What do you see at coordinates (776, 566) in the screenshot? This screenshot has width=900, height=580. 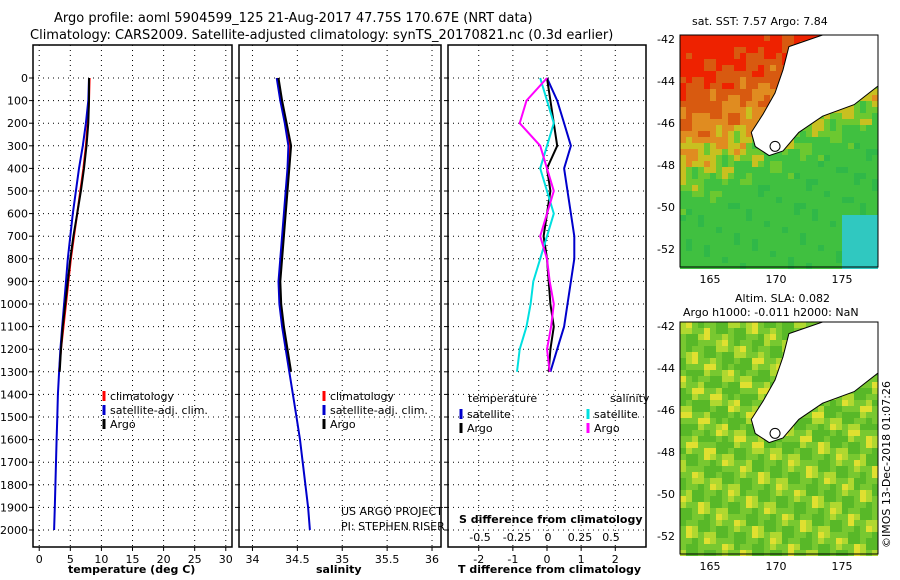 I see `map-lon-label: 170` at bounding box center [776, 566].